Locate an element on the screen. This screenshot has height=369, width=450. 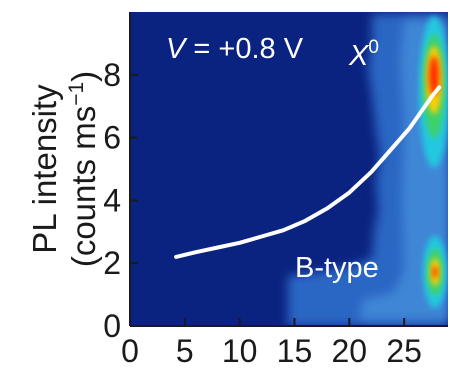
b-type-hotspot is located at coordinates (435, 272).